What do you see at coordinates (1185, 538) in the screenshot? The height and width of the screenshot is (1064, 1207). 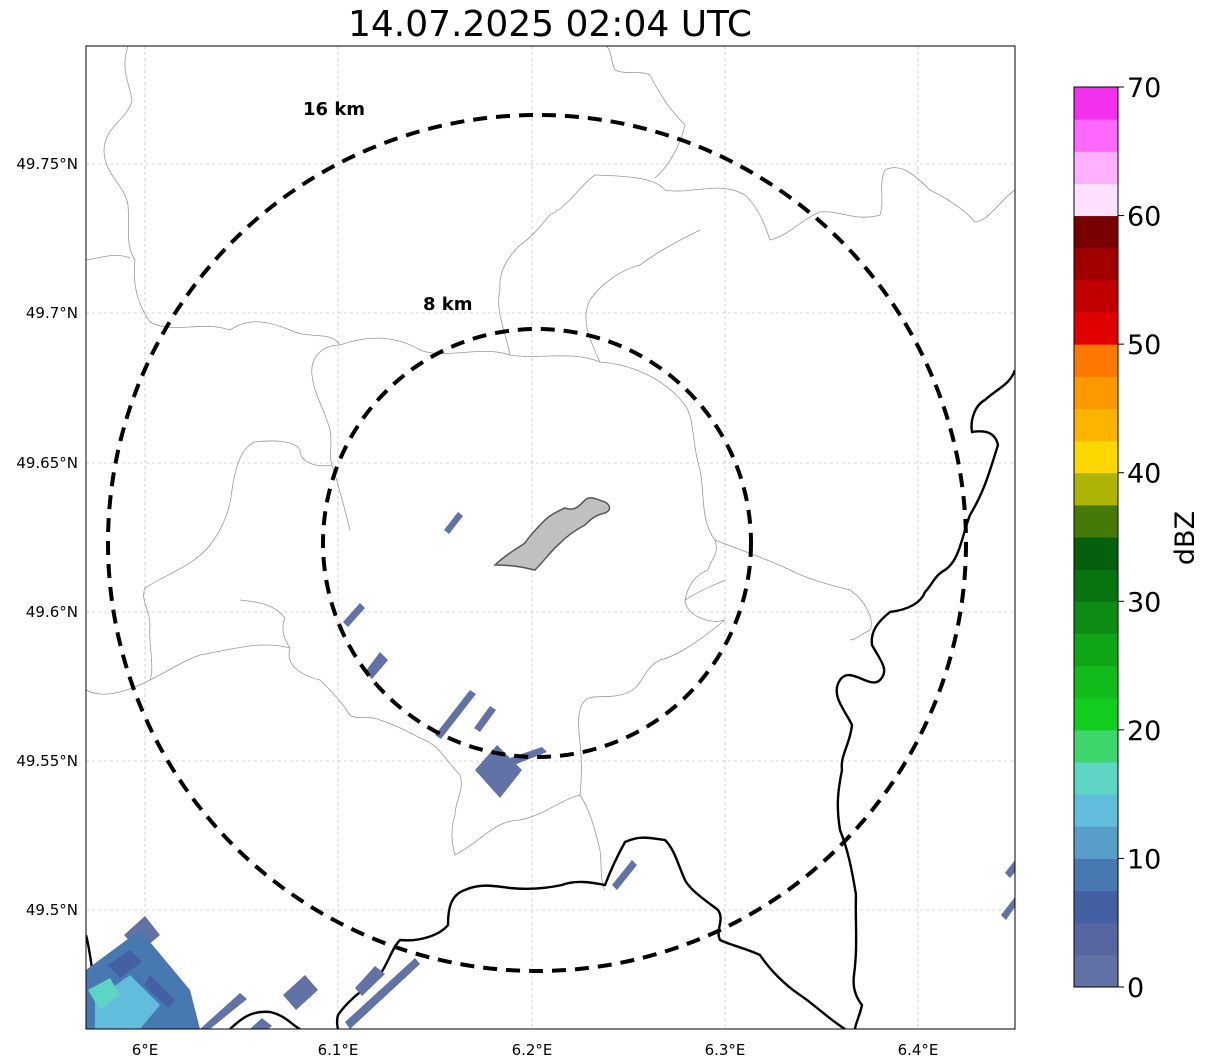 I see `colorbar-label: dBZ` at bounding box center [1185, 538].